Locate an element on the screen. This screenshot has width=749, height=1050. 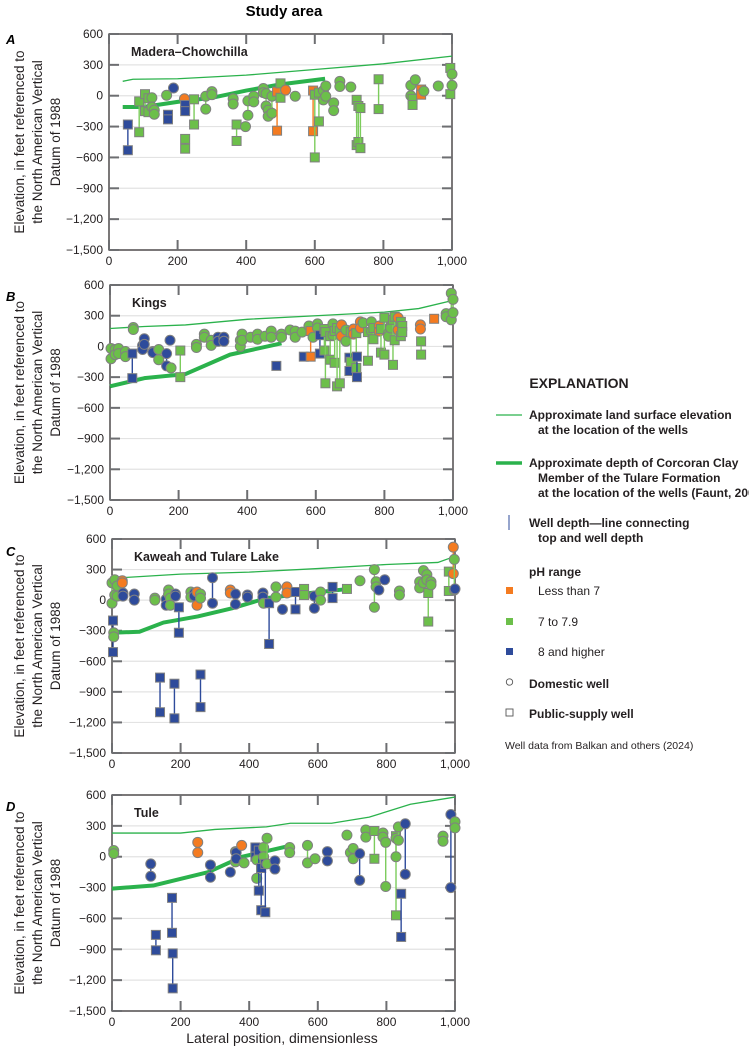
legend-corcoran-line-1: Approximate depth of Corcoran Clay is located at coordinates (634, 463).